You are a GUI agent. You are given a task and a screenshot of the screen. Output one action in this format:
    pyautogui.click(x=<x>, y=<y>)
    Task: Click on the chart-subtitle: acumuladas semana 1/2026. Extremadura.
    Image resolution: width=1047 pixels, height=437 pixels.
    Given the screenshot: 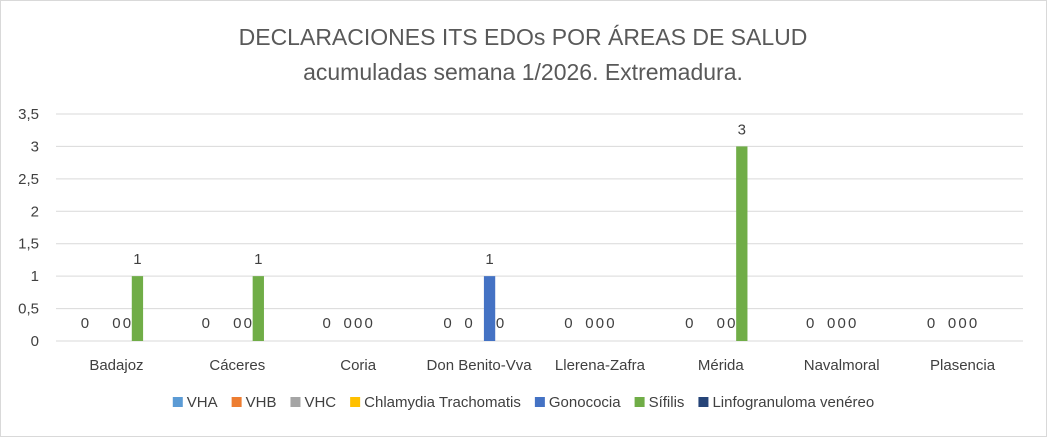 What is the action you would take?
    pyautogui.click(x=523, y=72)
    